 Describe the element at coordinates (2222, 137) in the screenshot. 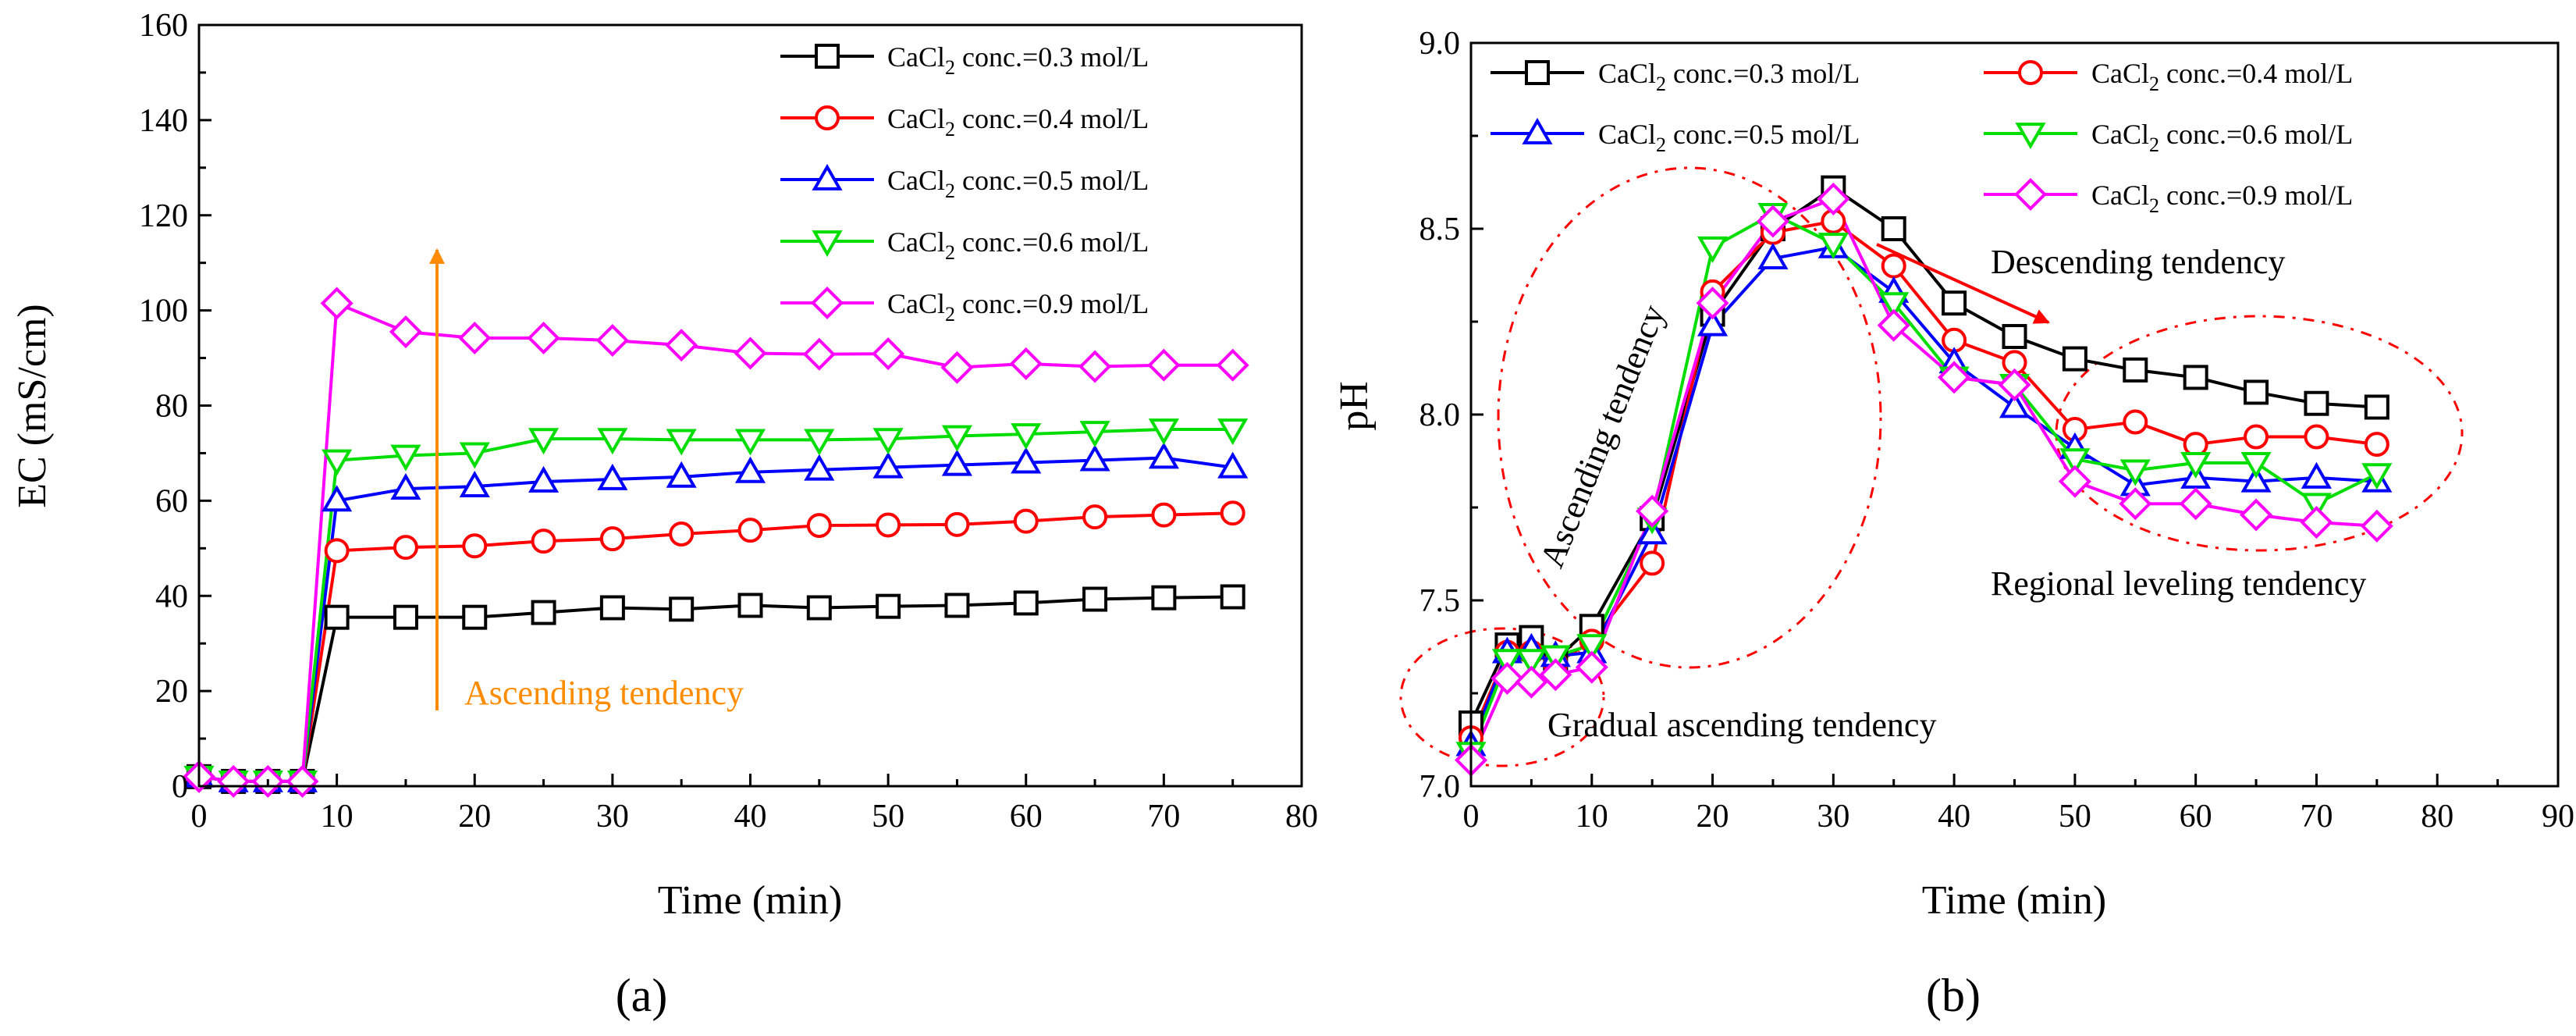

I see `legend-label-b-3: CaCl2 conc.=0.6 mol/L` at that location.